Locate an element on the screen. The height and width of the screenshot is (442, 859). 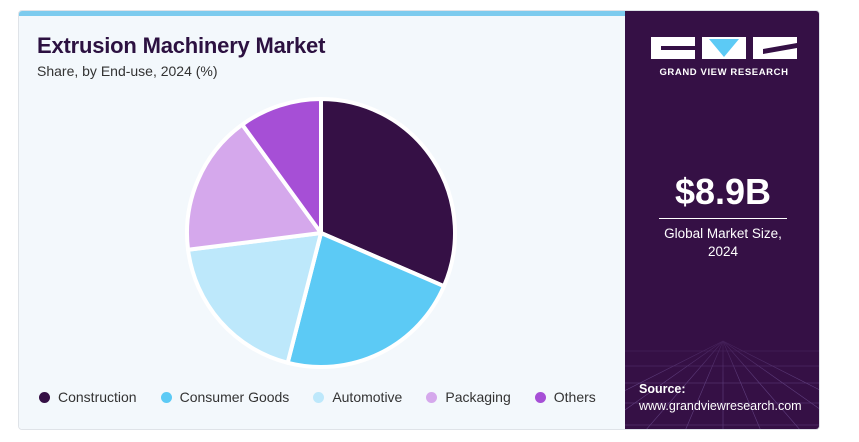
pie-slice-others is located at coordinates (281, 166).